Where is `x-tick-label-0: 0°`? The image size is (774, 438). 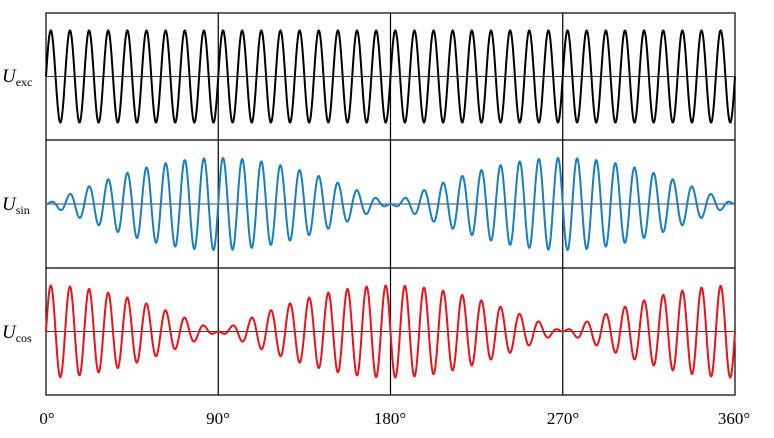
x-tick-label-0: 0° is located at coordinates (46, 418).